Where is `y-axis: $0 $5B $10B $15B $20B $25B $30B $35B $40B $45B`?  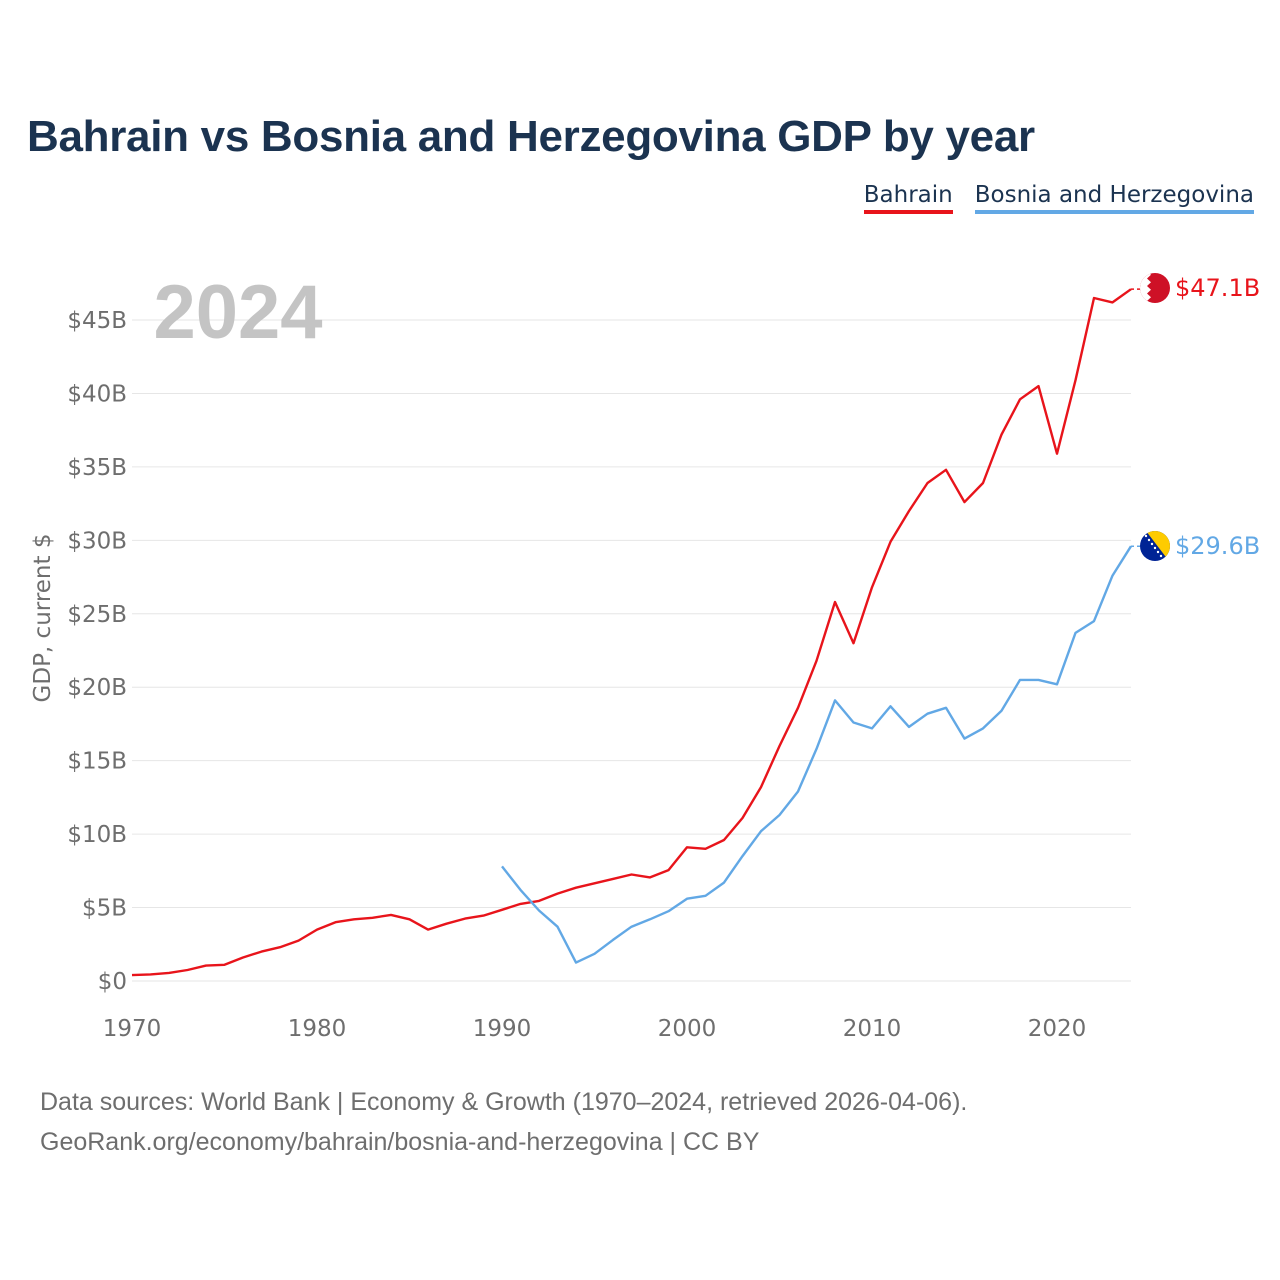 y-axis: $0 $5B $10B $15B $20B $25B $30B $35B $40B $45B is located at coordinates (97, 651).